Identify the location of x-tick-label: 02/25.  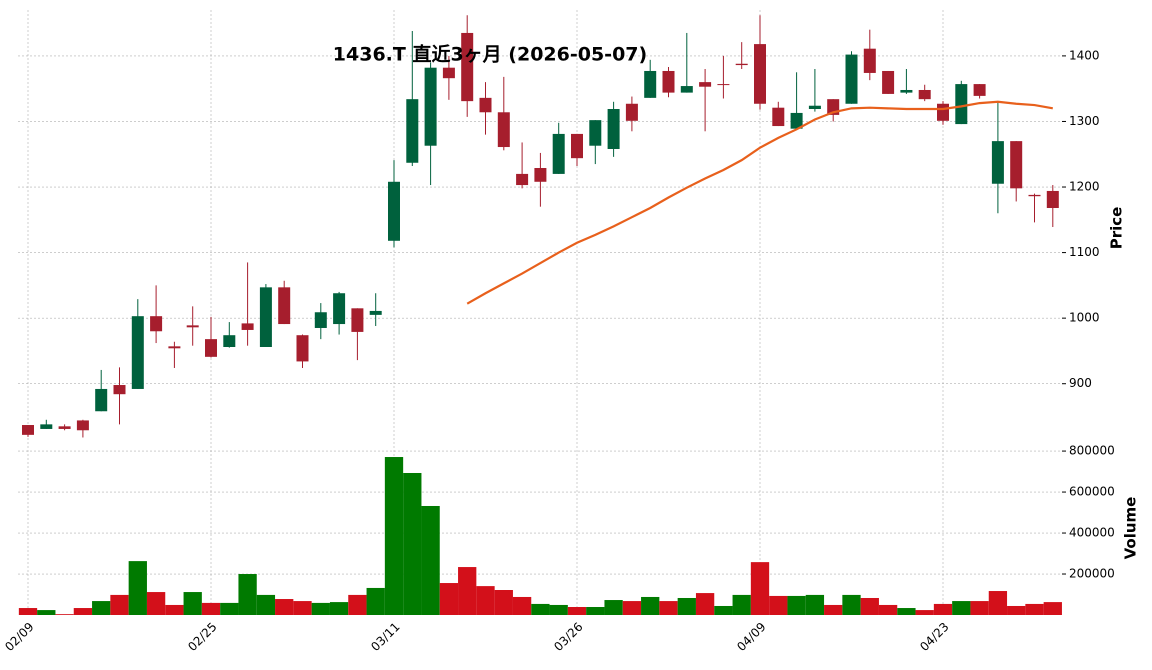
(202, 637).